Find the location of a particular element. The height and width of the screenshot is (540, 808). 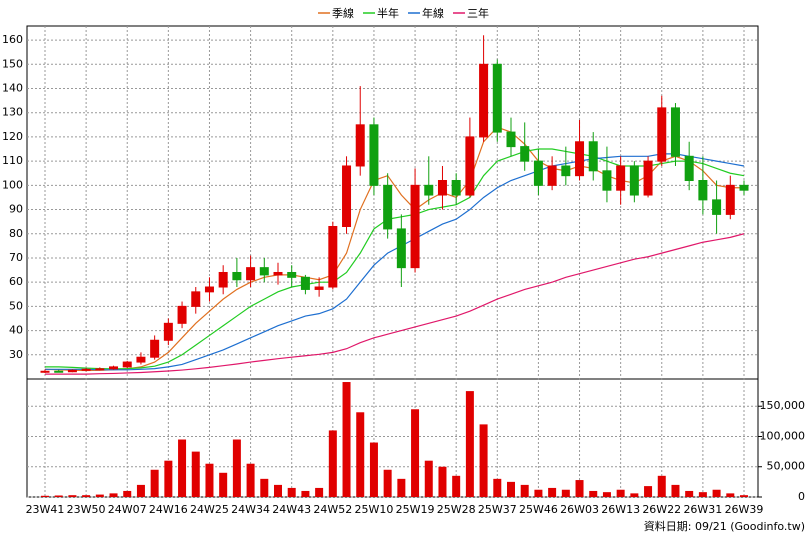

x-tick-label: 25W37 is located at coordinates (497, 509).